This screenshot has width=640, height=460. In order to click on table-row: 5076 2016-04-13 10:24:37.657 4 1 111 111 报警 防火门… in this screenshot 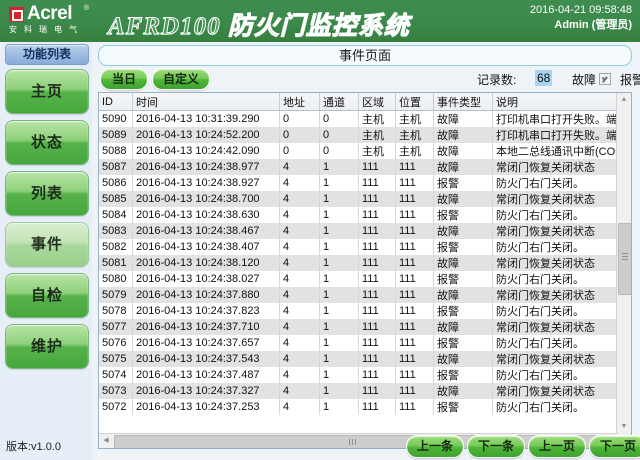, I will do `click(357, 343)`.